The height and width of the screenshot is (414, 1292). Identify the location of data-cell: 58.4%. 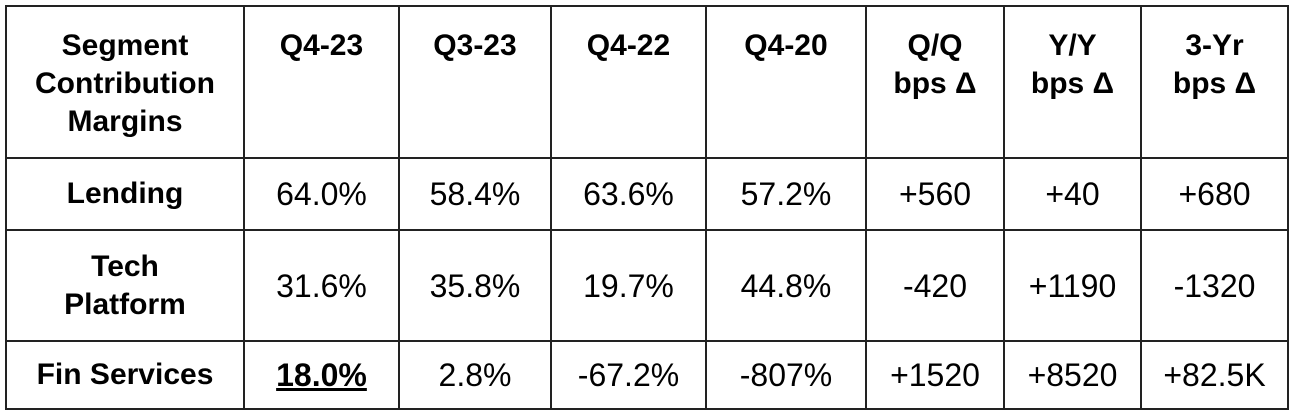
(475, 194).